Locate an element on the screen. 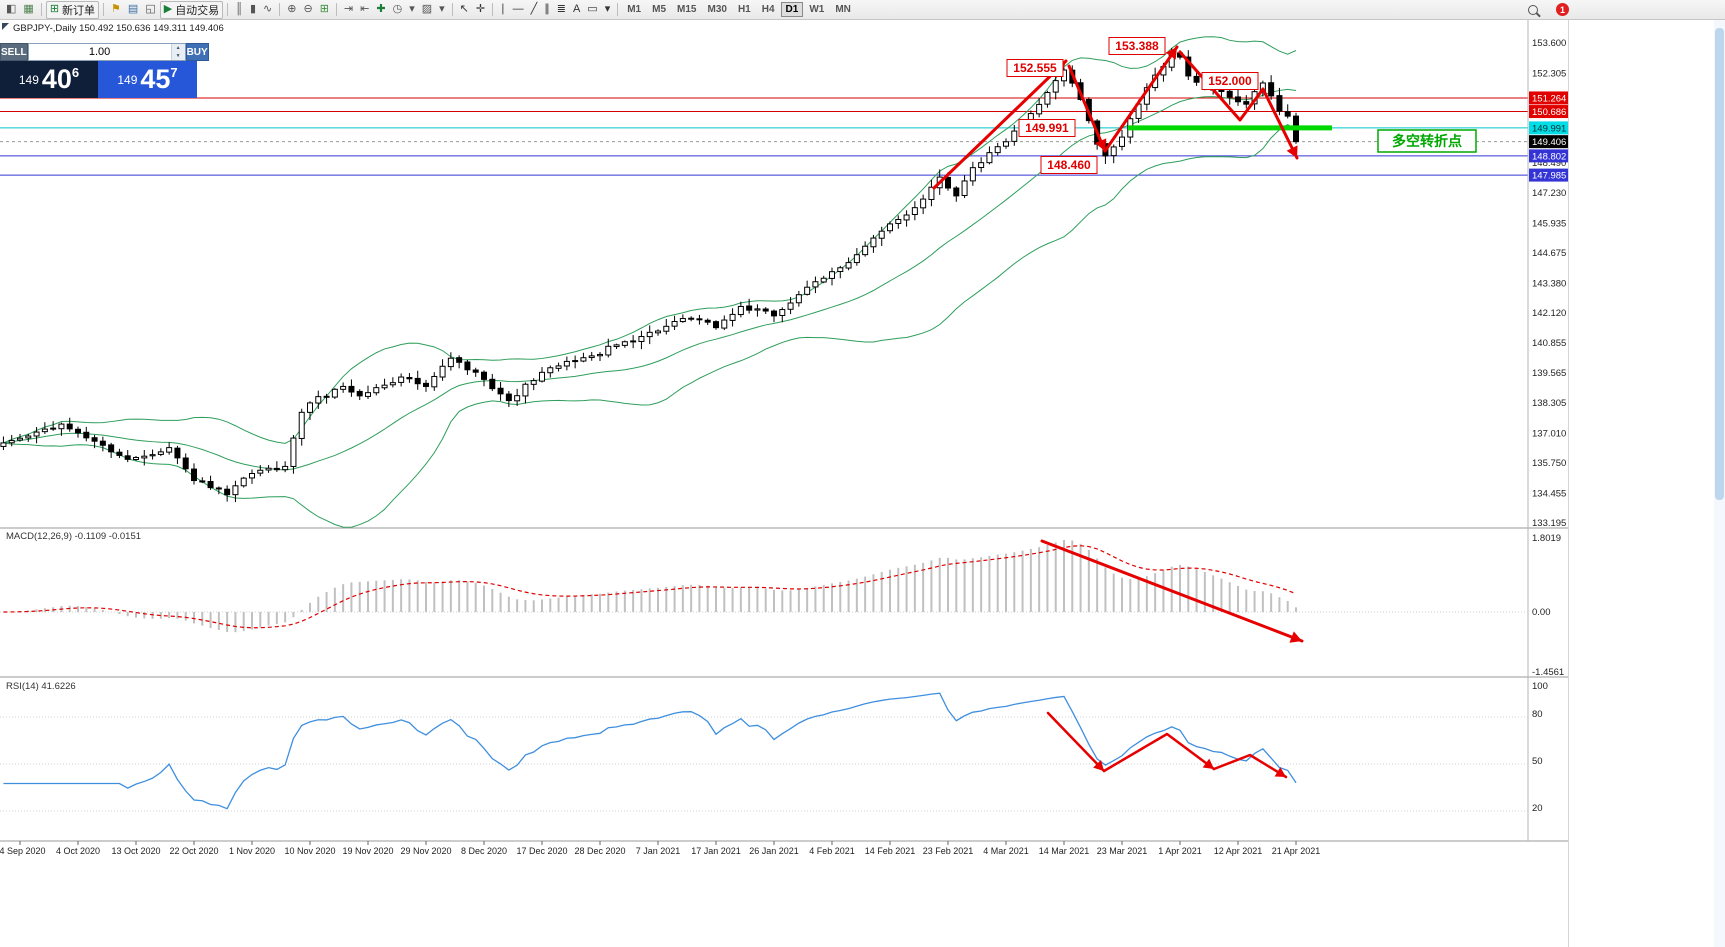 This screenshot has width=1725, height=947. text-label-icon: ▭ is located at coordinates (592, 10).